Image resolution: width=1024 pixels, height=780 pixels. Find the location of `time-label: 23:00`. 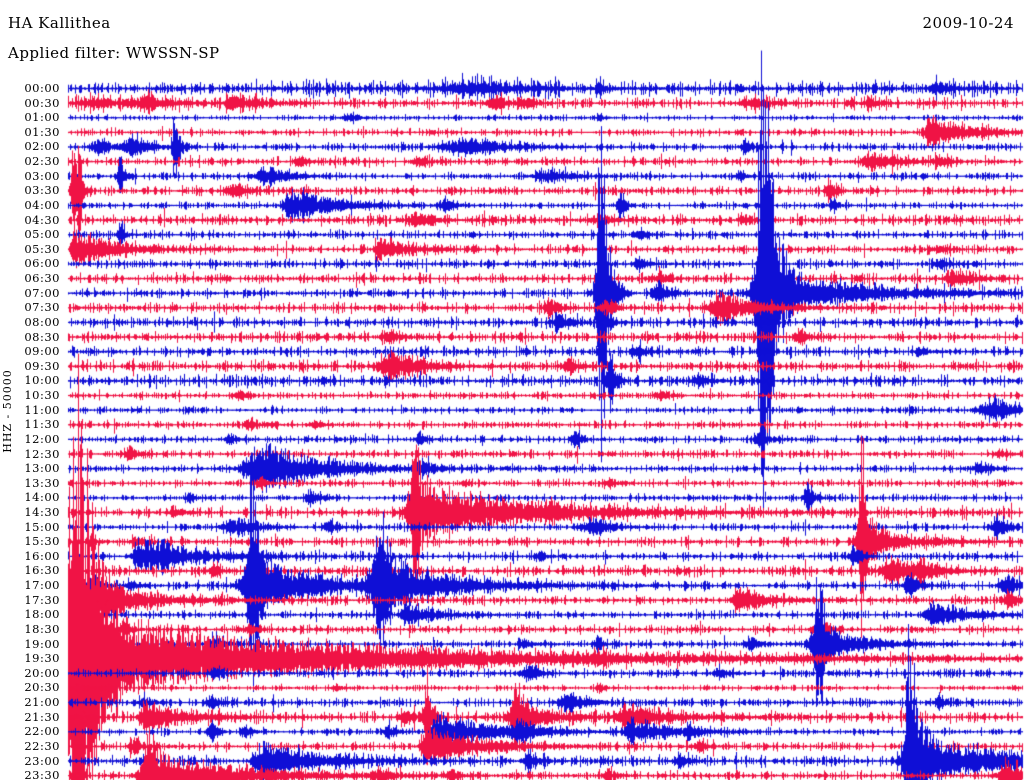

time-label: 23:00 is located at coordinates (42, 760).